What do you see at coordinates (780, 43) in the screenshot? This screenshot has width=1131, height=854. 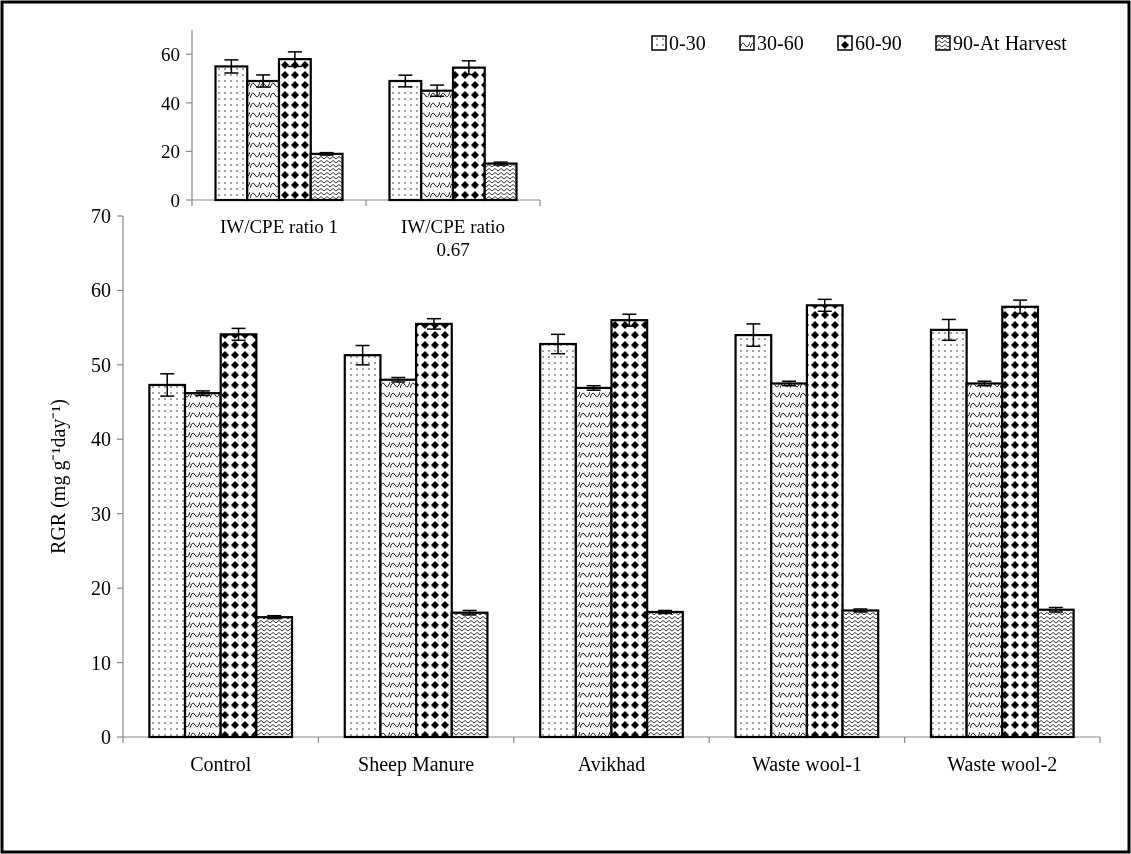 I see `legend-label: 30-60` at bounding box center [780, 43].